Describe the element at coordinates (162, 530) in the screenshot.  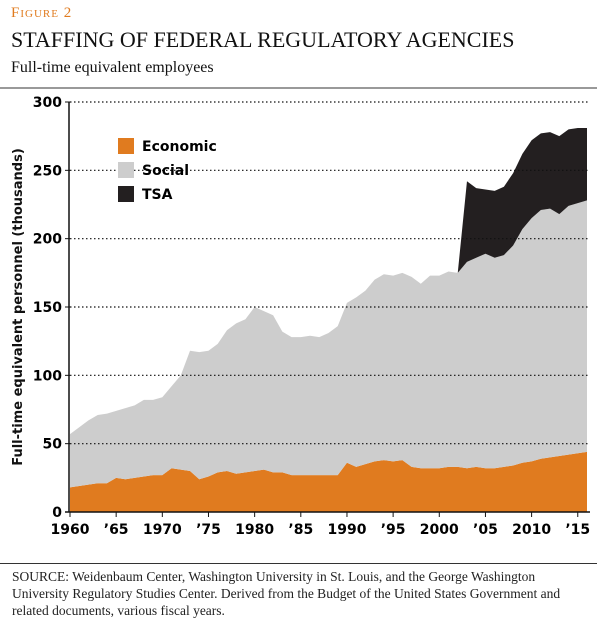
I see `x-tick-label: 1970` at that location.